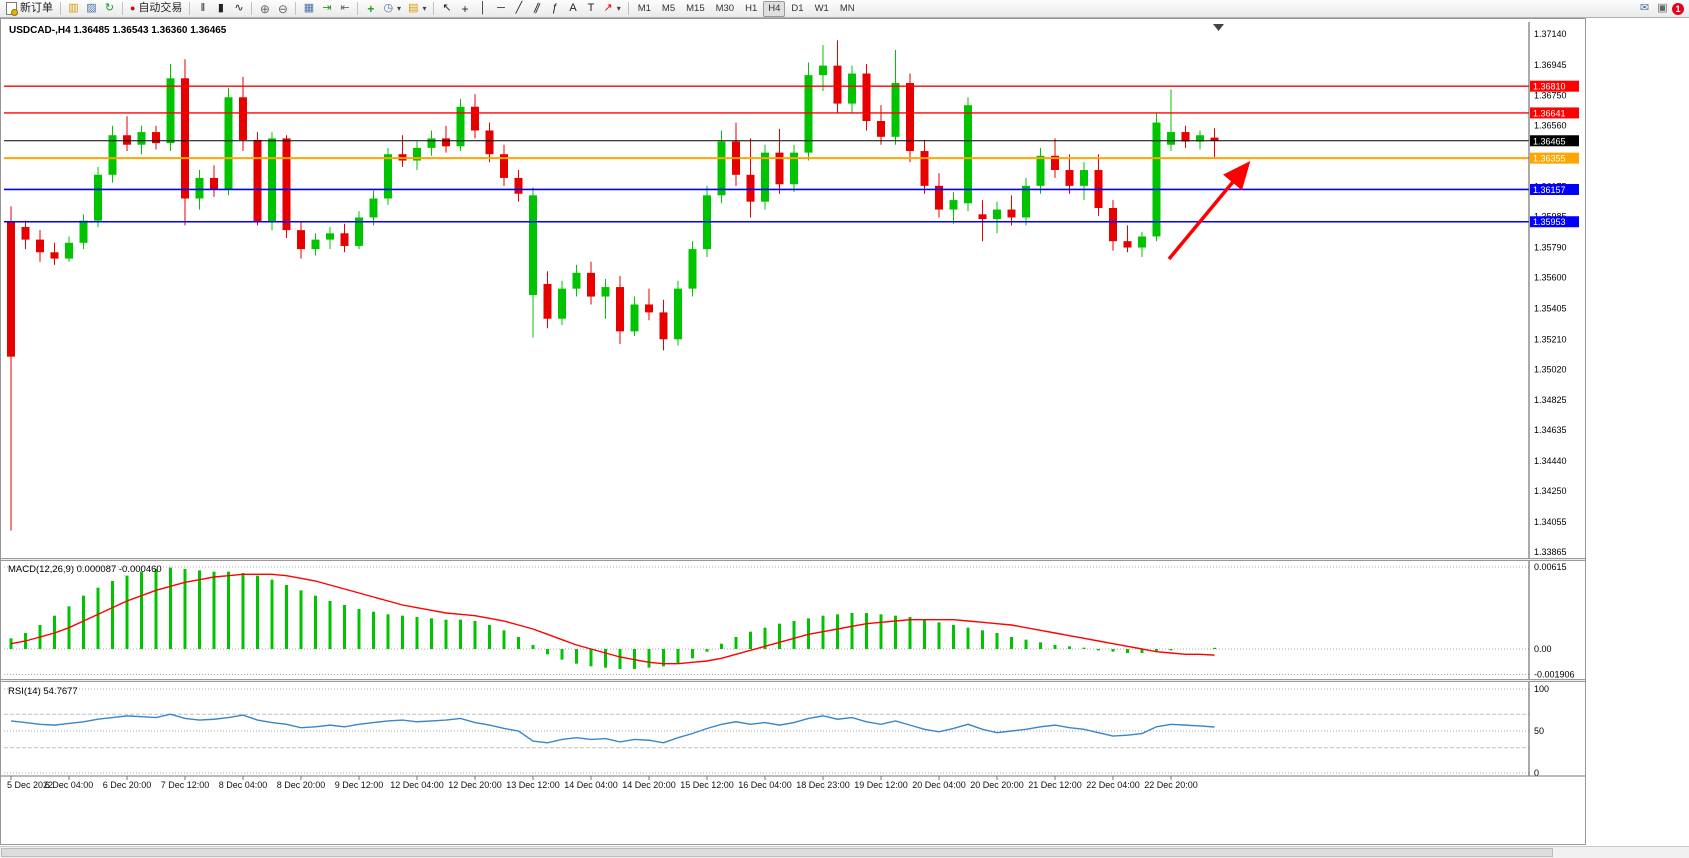 The width and height of the screenshot is (1689, 858). I want to click on auto-trading-button: ● 自动交易, so click(156, 9).